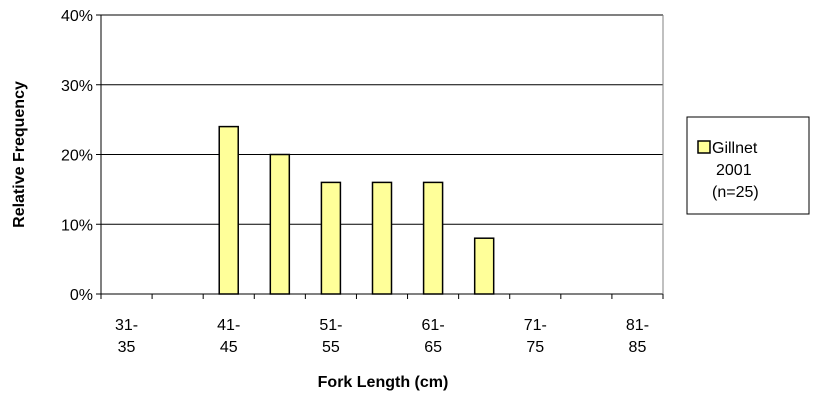 The width and height of the screenshot is (817, 398). Describe the element at coordinates (19, 154) in the screenshot. I see `y-axis-title: Relative Frequency` at that location.